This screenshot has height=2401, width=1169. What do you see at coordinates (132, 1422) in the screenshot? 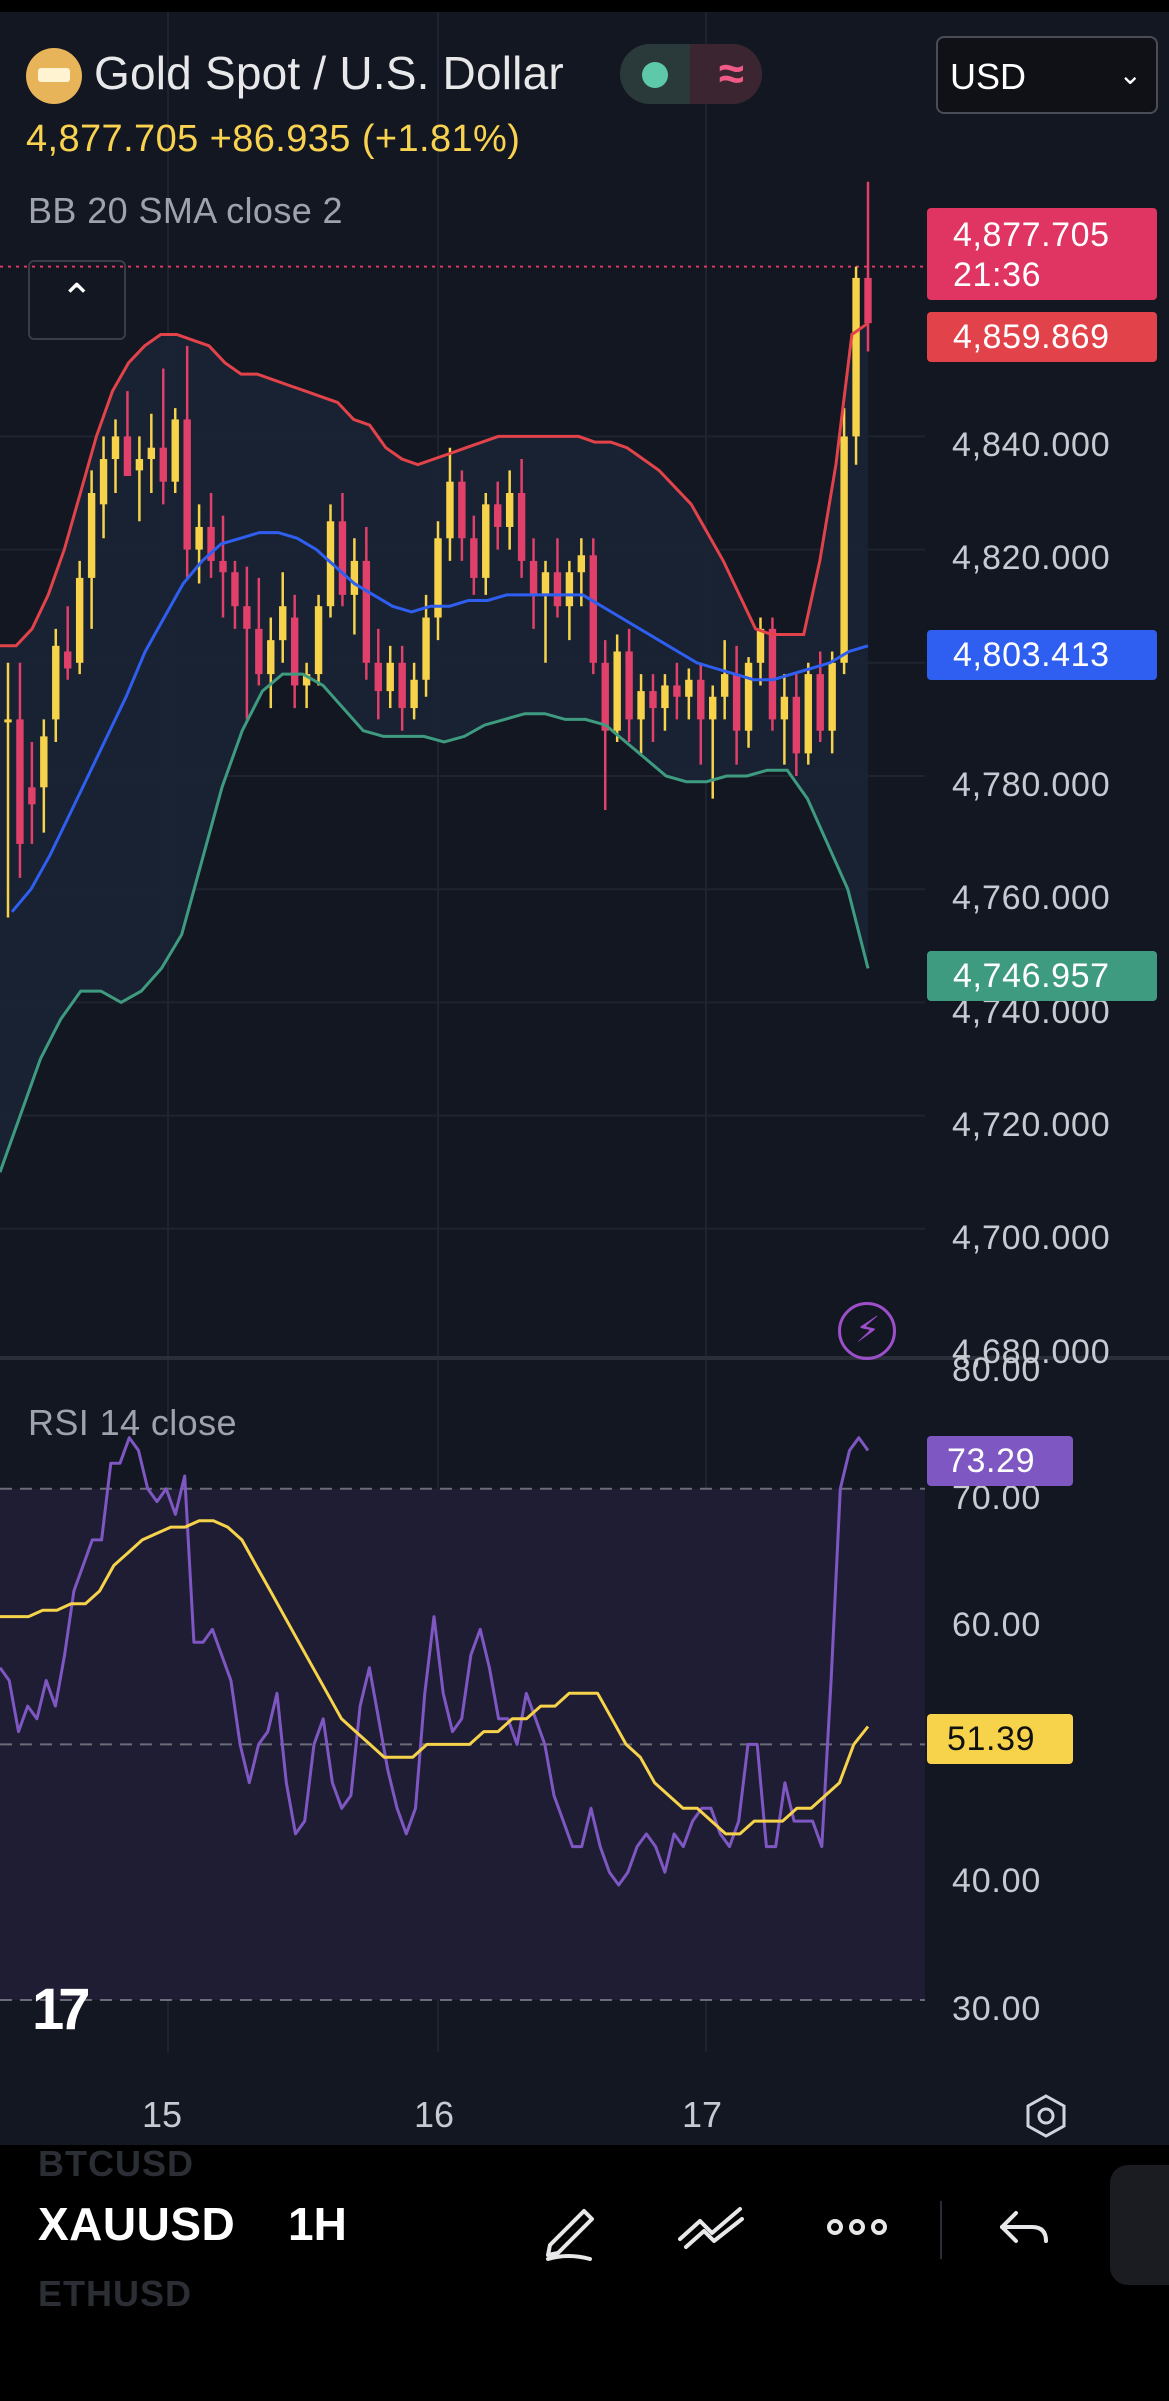
I see `rsi-indicator-label: RSI 14 close` at bounding box center [132, 1422].